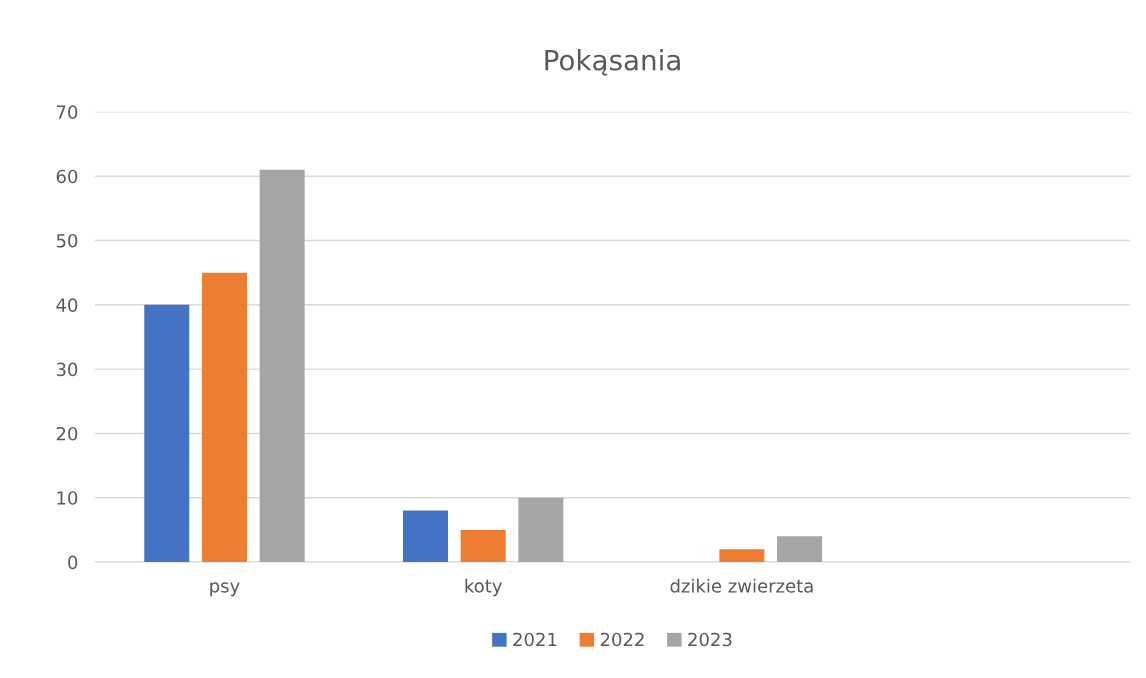 The width and height of the screenshot is (1146, 678). What do you see at coordinates (225, 589) in the screenshot?
I see `x-tick-label: psy` at bounding box center [225, 589].